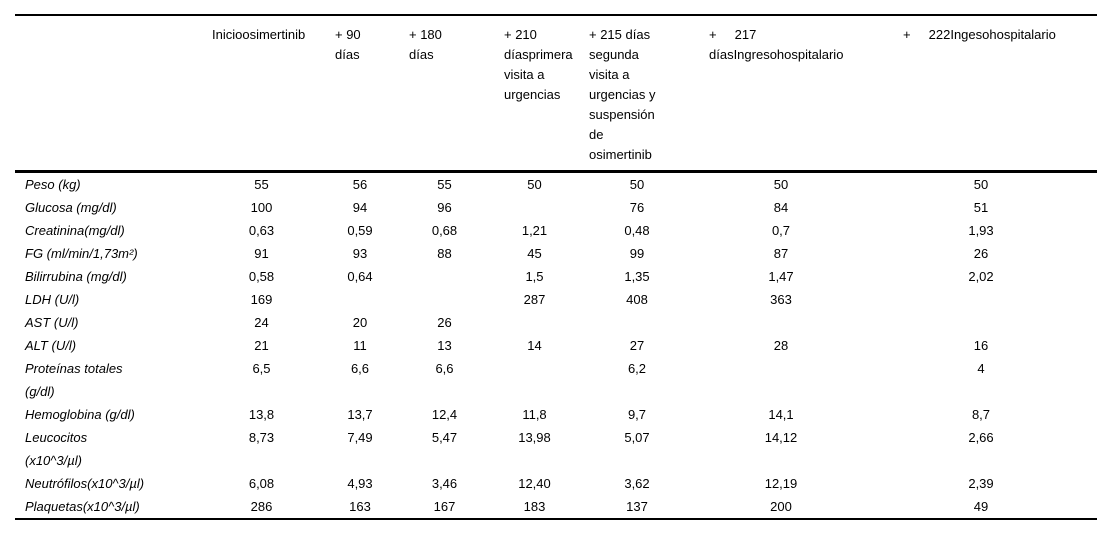 The height and width of the screenshot is (537, 1103). I want to click on value-cell: 56, so click(360, 184).